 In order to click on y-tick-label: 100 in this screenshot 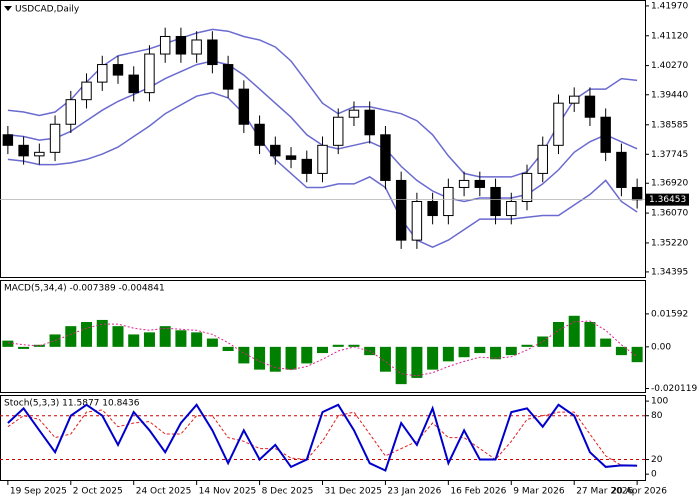, I will do `click(659, 402)`.